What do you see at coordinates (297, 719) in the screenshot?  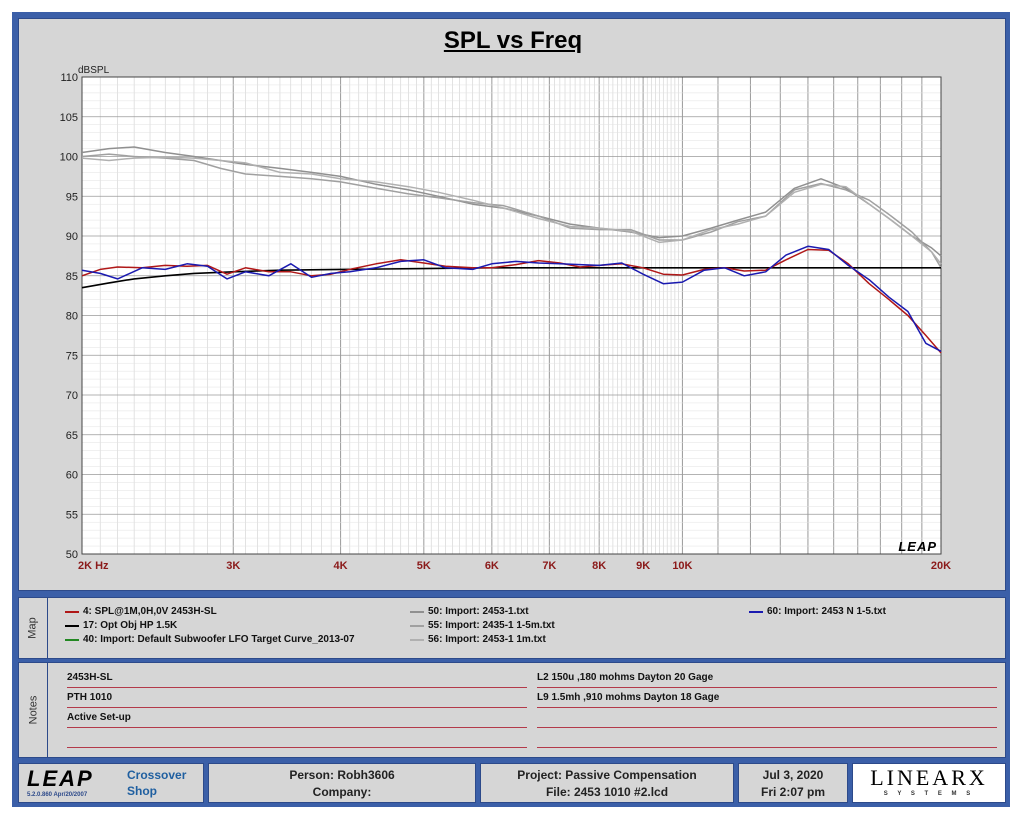 I see `note-line: Active Set-up` at bounding box center [297, 719].